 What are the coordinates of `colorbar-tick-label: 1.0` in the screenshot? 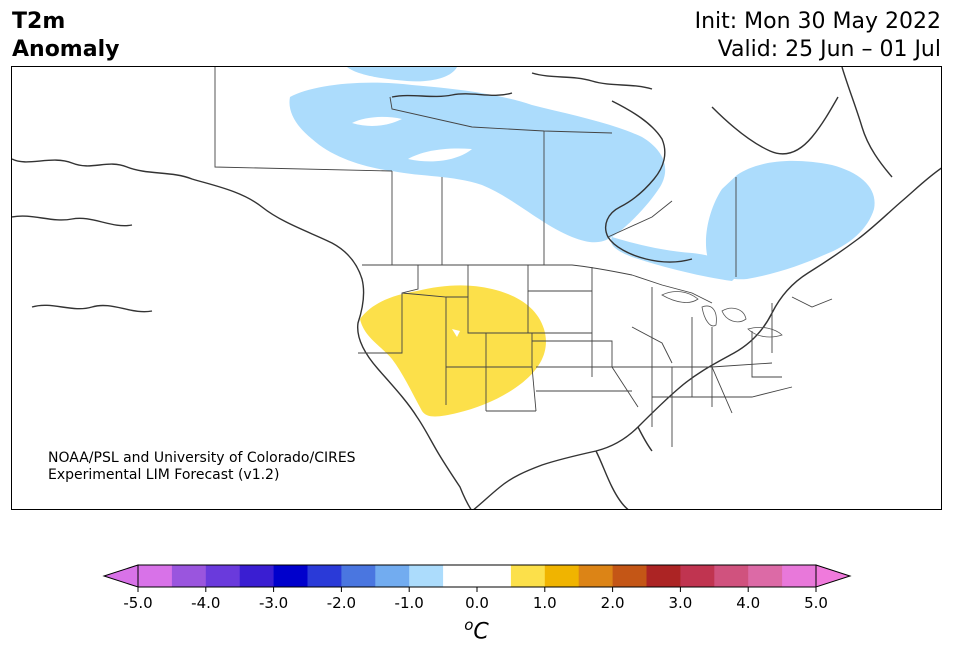 It's located at (545, 603).